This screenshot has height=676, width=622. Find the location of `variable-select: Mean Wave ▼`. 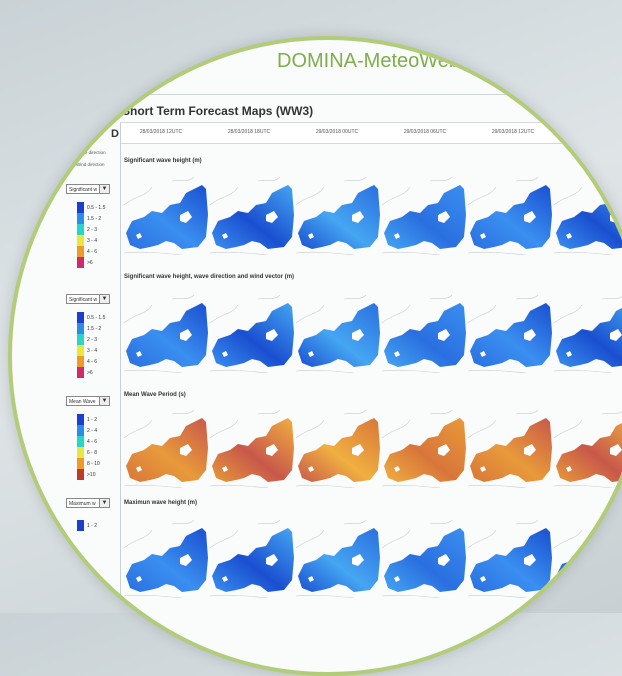

variable-select: Mean Wave ▼ is located at coordinates (88, 401).